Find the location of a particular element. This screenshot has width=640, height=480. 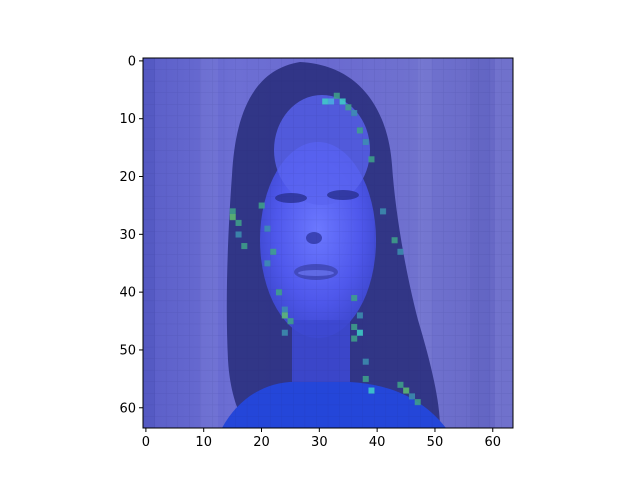

right-eye-region is located at coordinates (343, 195).